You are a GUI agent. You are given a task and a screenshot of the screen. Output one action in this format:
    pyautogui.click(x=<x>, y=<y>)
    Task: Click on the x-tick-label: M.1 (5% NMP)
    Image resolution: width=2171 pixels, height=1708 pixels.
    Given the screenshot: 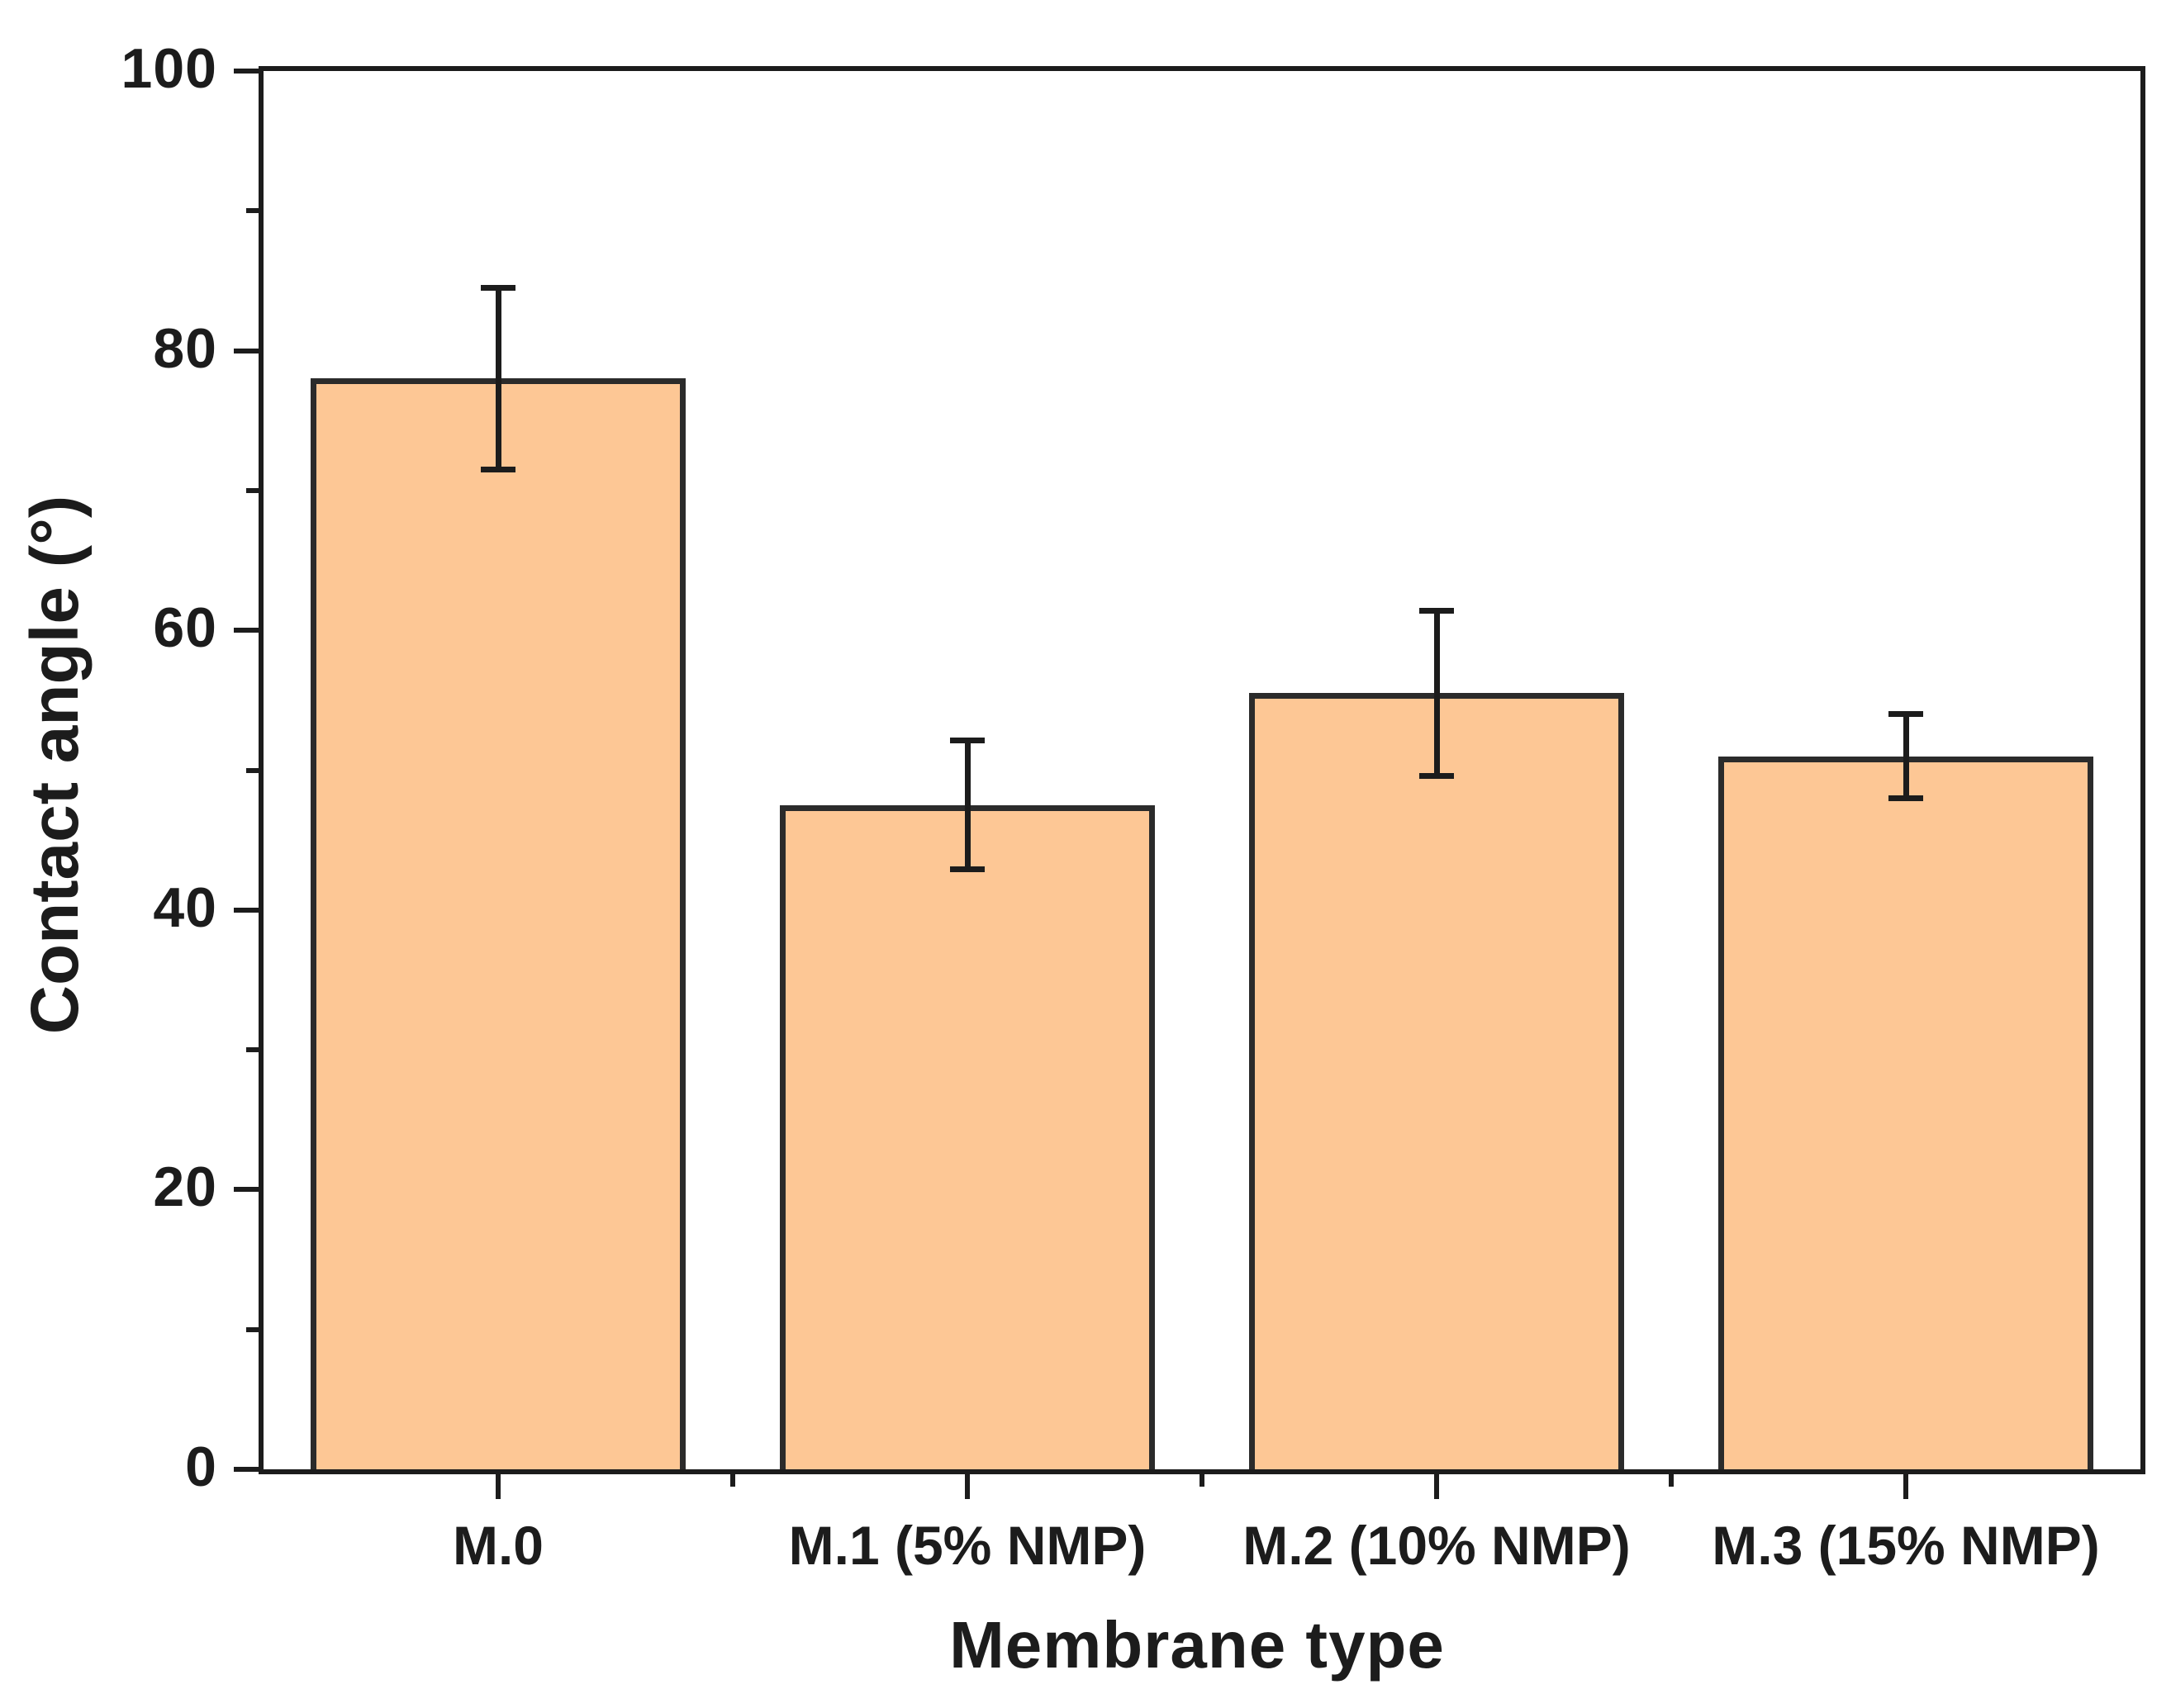 What is the action you would take?
    pyautogui.click(x=967, y=1545)
    